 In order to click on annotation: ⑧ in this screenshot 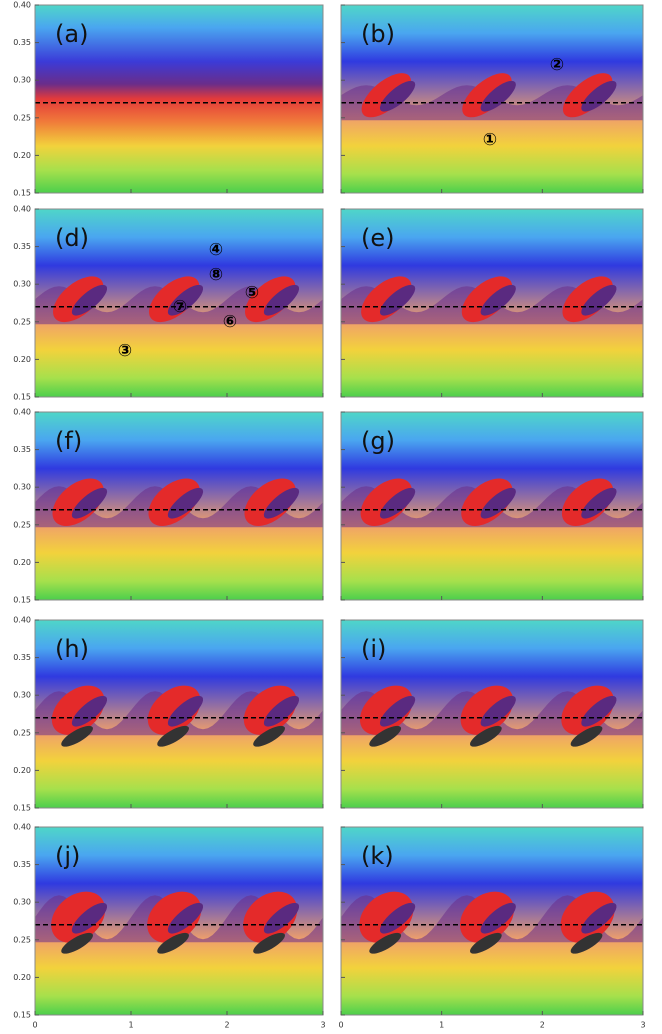, I will do `click(216, 275)`.